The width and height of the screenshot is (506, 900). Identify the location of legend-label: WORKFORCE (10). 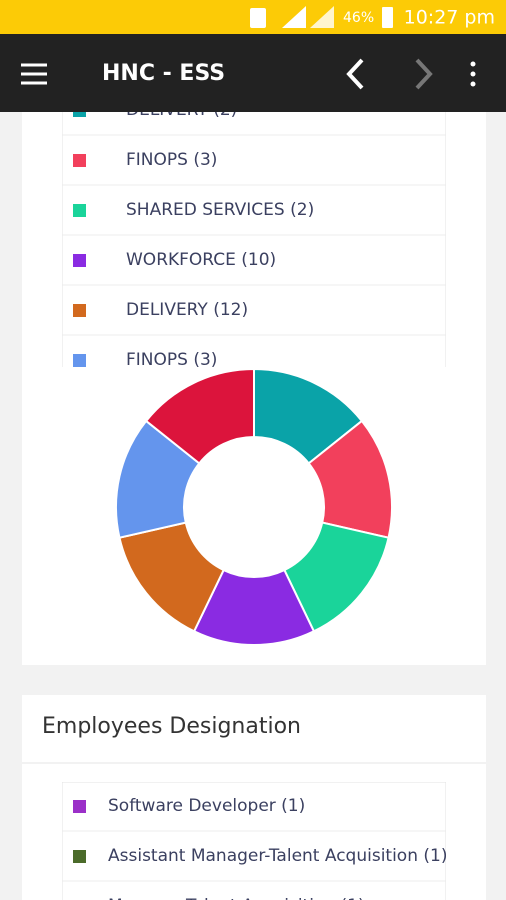
(201, 260).